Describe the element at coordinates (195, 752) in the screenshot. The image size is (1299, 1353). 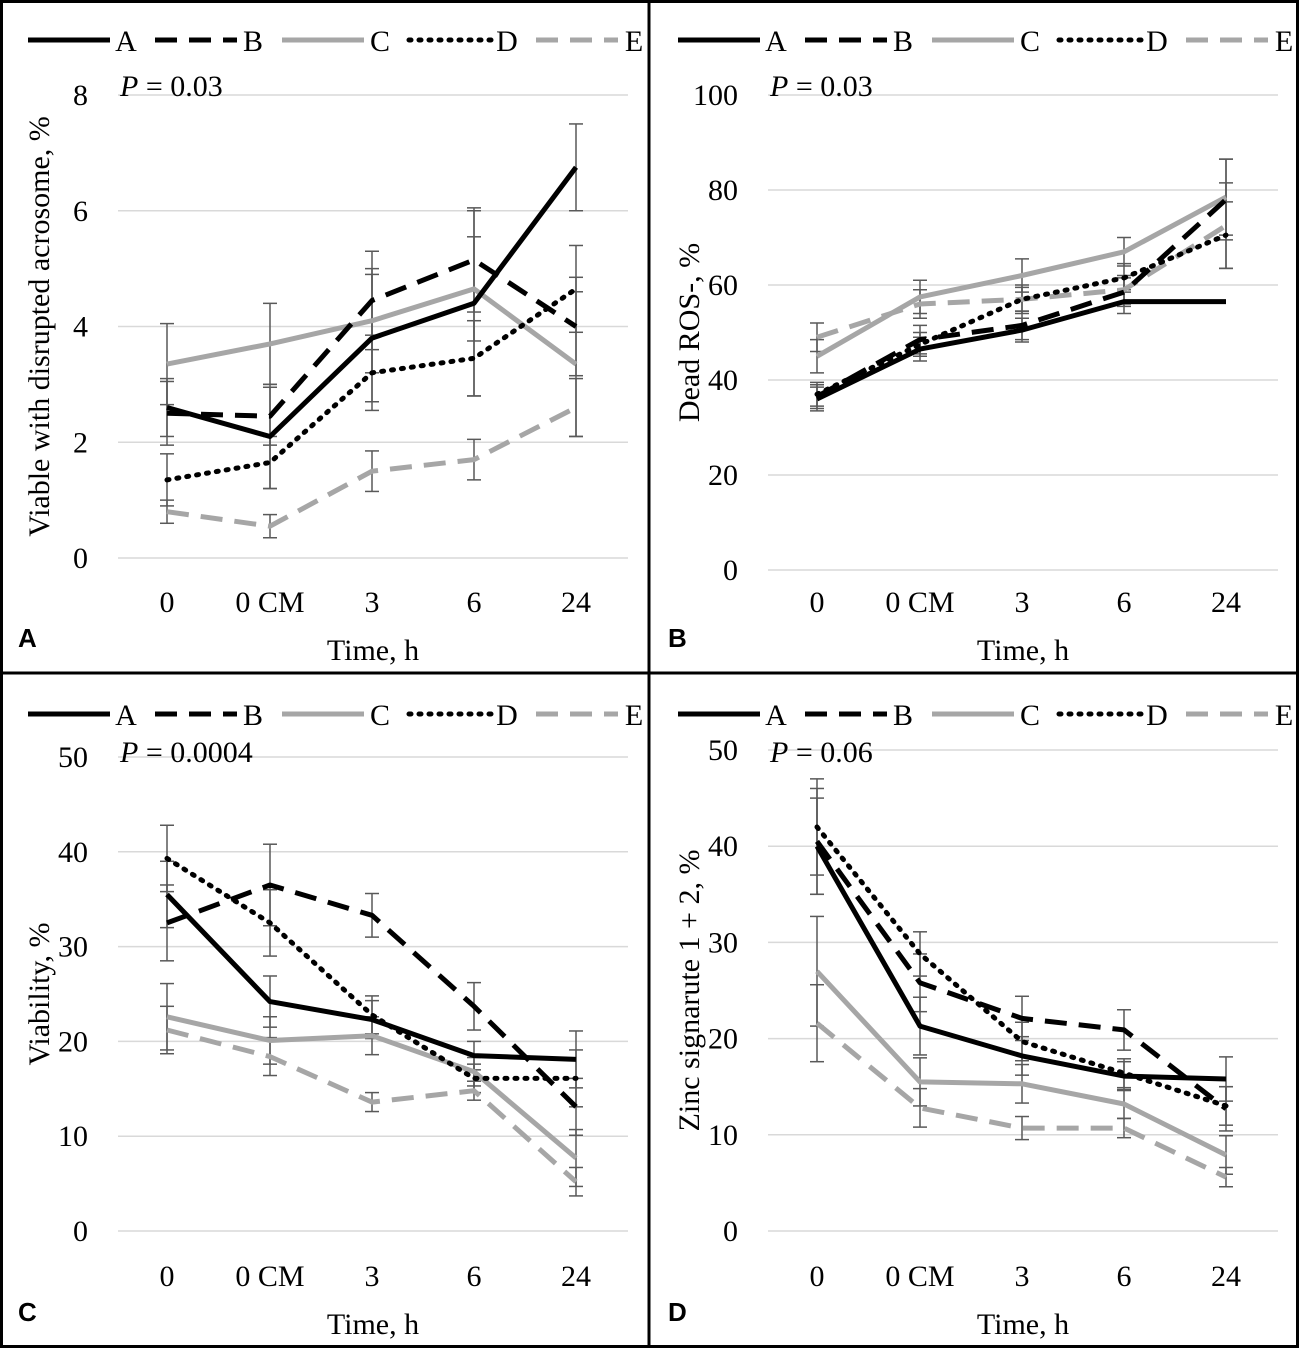
I see `p-value-number: = 0.0004` at that location.